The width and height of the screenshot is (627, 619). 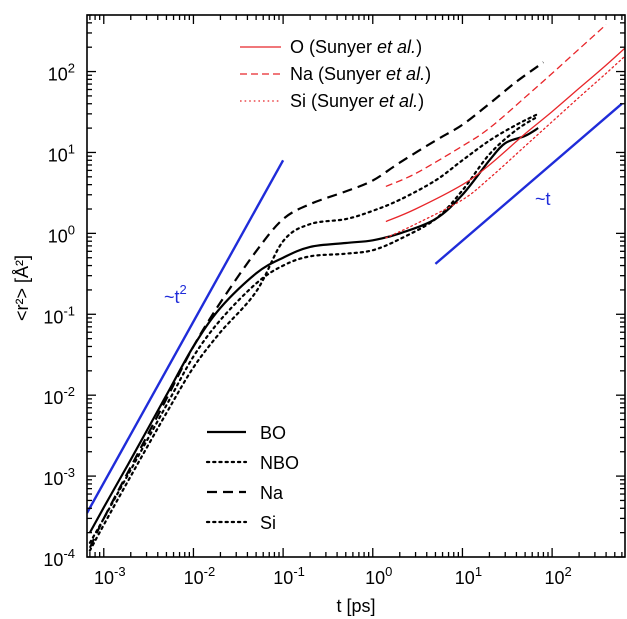 I want to click on legend-label-si: Si, so click(x=268, y=523).